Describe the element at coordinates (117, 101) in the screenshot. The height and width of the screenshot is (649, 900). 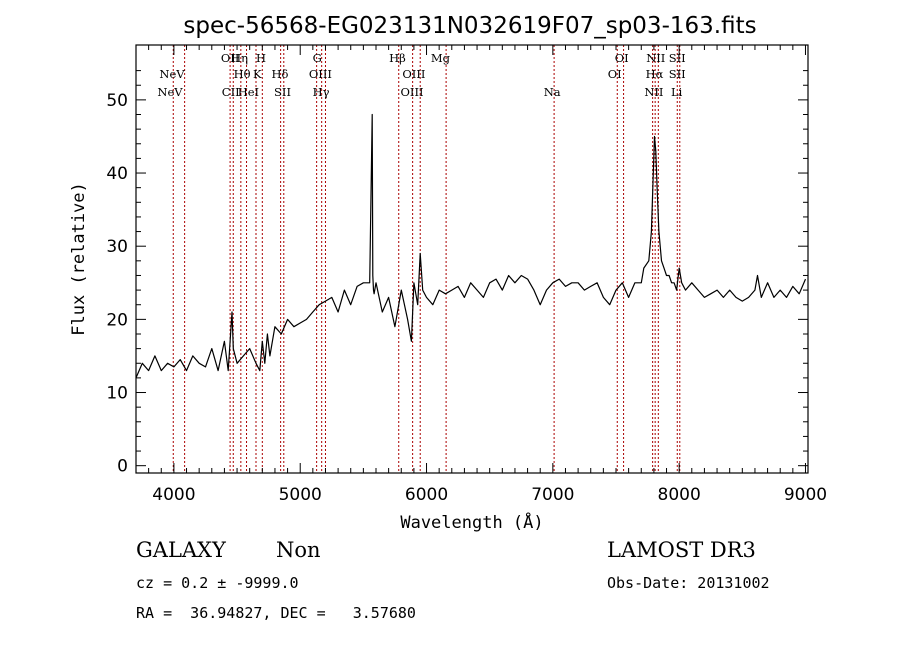
I see `y-tick-label: 50` at that location.